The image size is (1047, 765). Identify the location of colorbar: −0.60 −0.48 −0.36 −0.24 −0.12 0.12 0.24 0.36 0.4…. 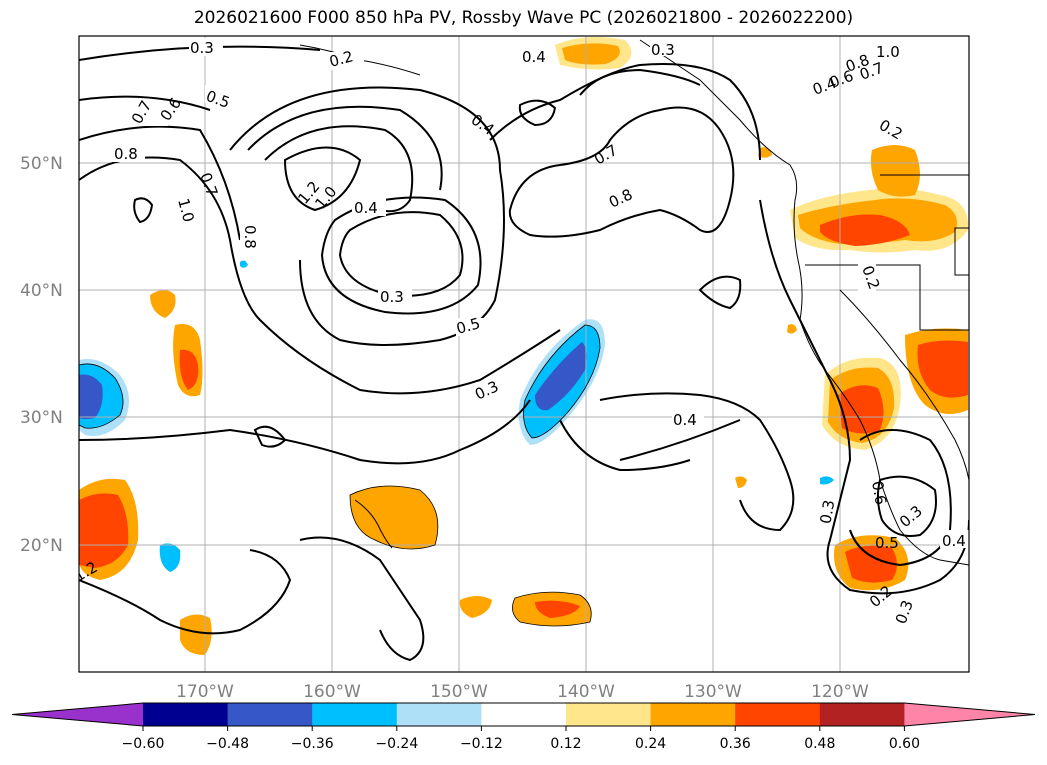
(523, 727).